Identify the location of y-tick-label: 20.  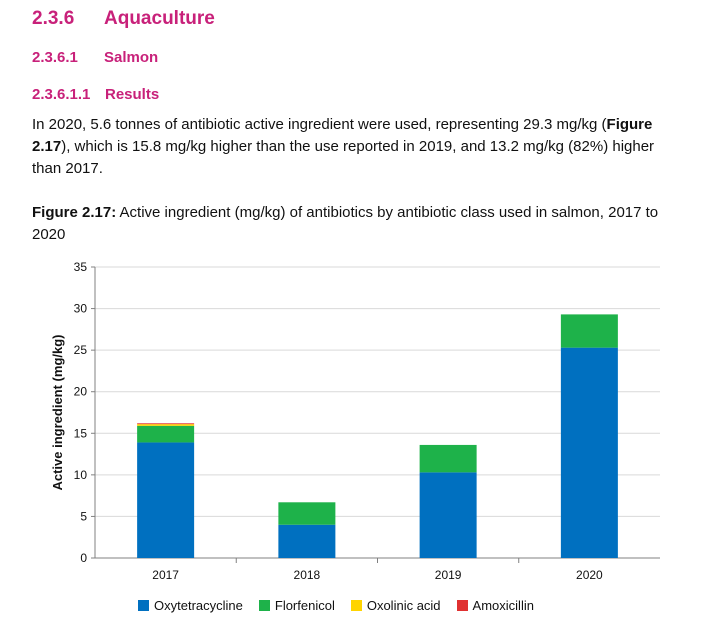
(81, 392).